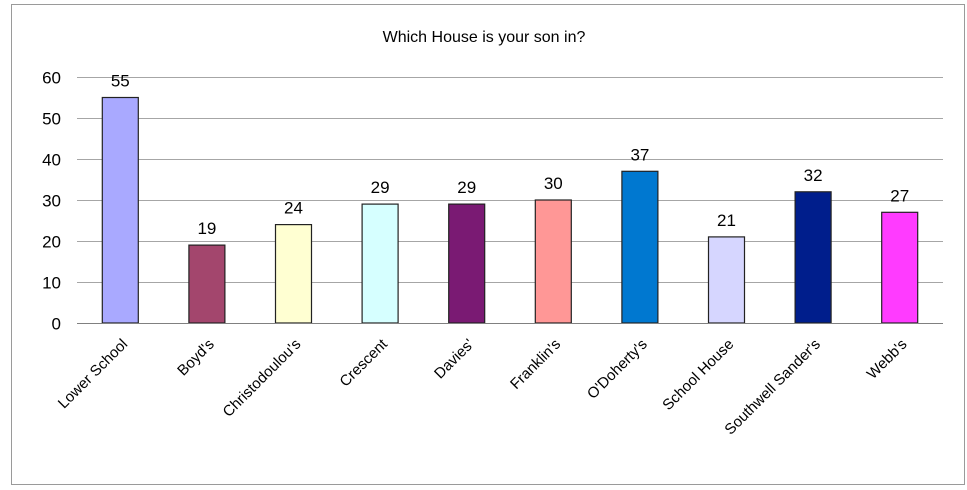  I want to click on data-label-4: 29, so click(466, 187).